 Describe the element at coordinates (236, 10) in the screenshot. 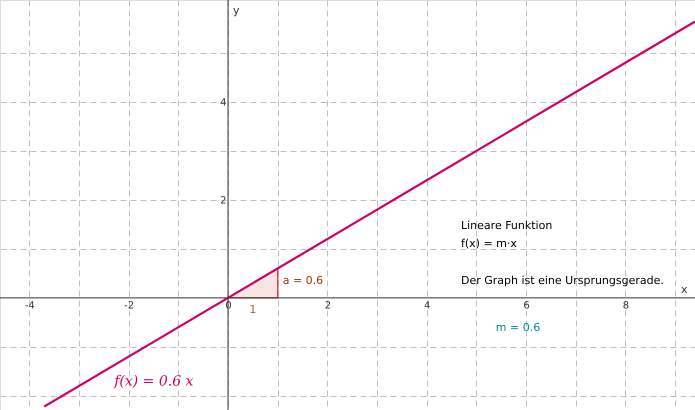

I see `y-axis-title: y` at that location.